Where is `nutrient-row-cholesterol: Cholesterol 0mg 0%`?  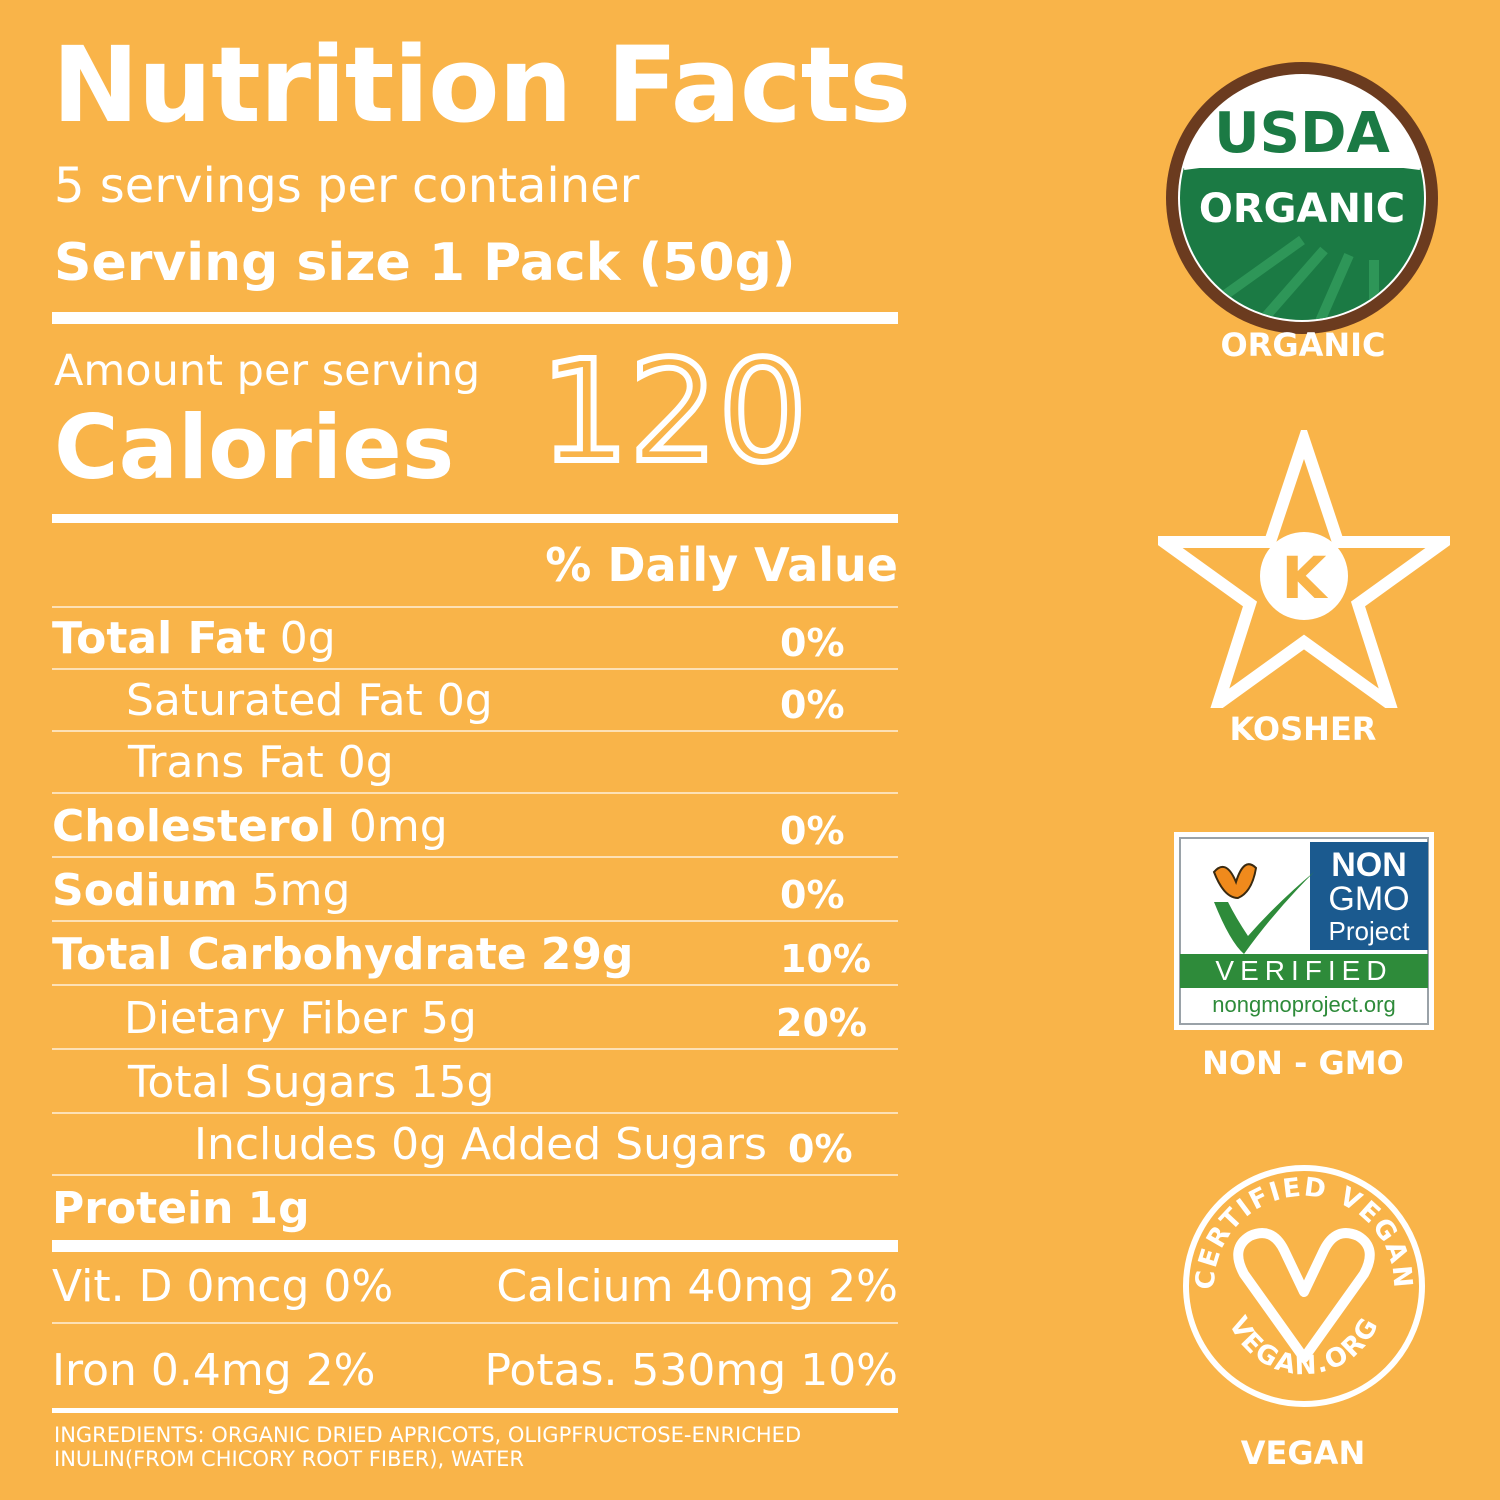 nutrient-row-cholesterol: Cholesterol 0mg 0% is located at coordinates (475, 827).